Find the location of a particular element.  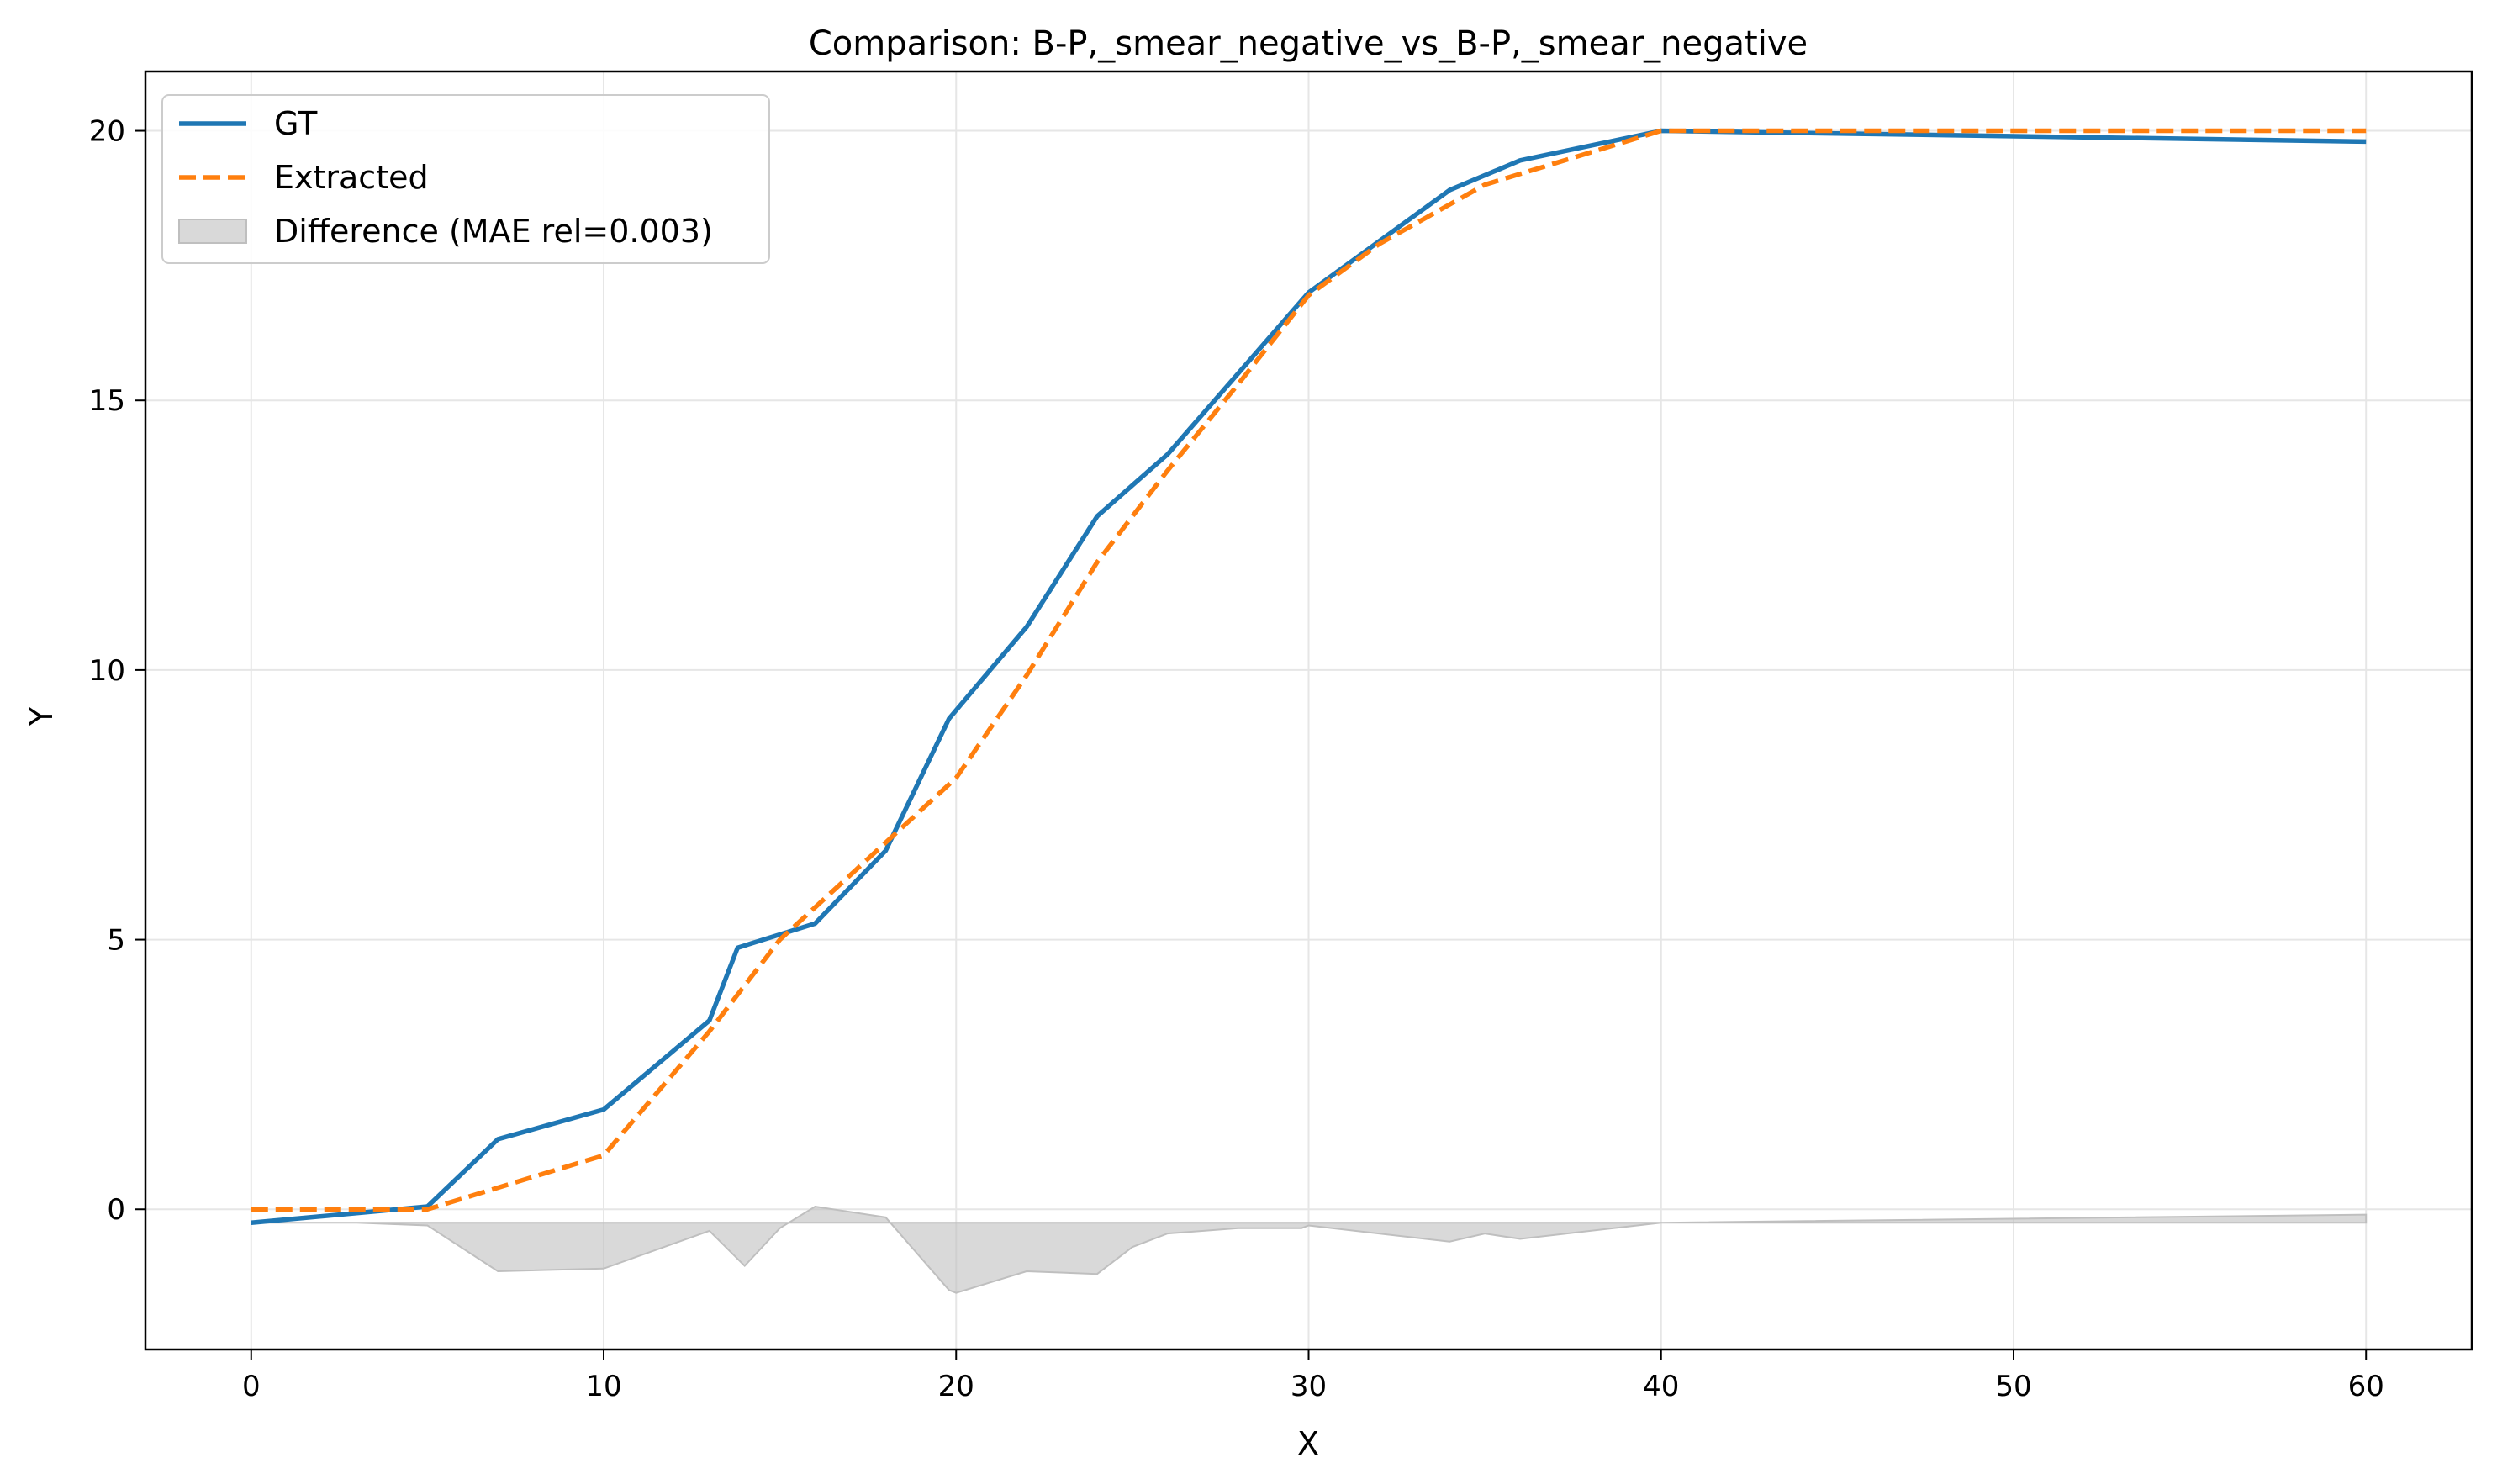

x-tick-label: 10 is located at coordinates (603, 1386).